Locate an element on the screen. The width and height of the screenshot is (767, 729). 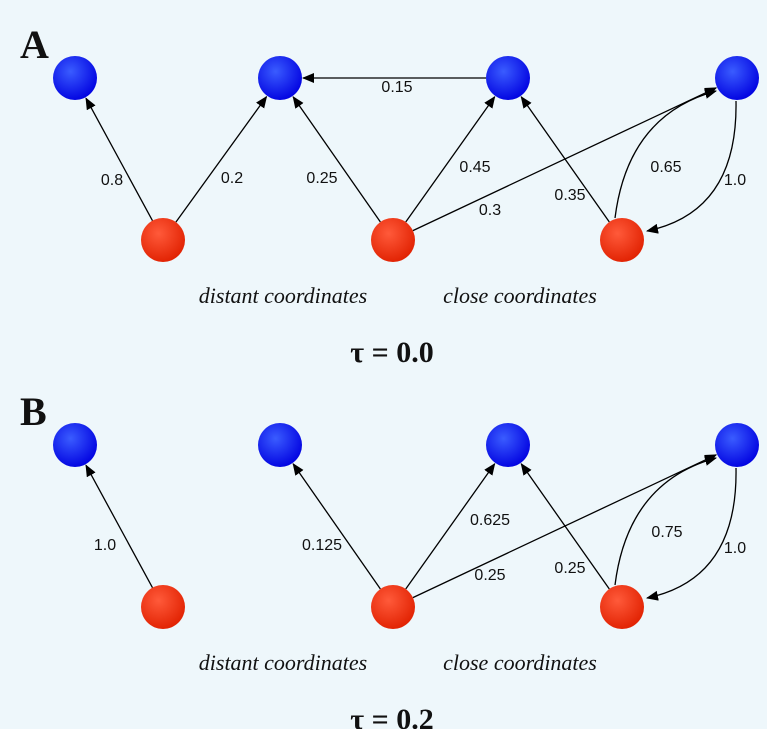
edge-label: 0.8 is located at coordinates (112, 180).